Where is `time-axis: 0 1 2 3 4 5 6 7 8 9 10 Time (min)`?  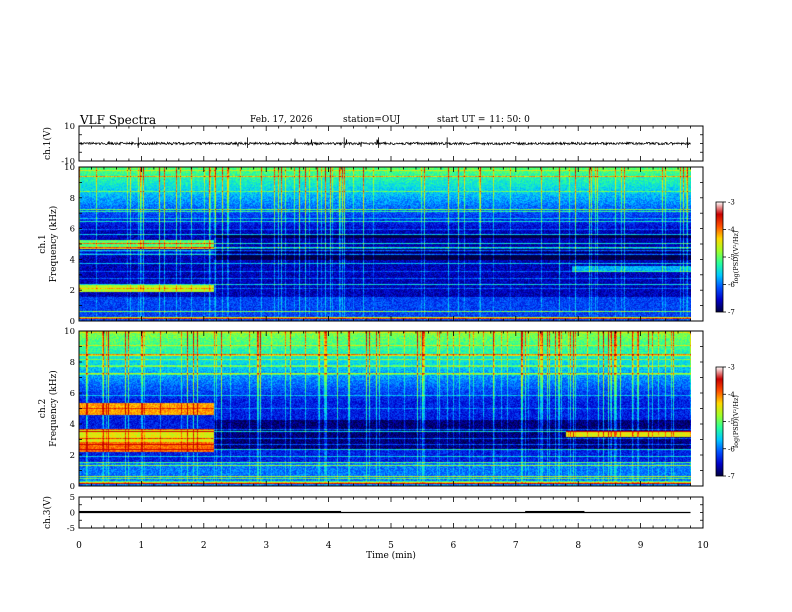
time-axis: 0 1 2 3 4 5 6 7 8 9 10 Time (min) is located at coordinates (392, 551).